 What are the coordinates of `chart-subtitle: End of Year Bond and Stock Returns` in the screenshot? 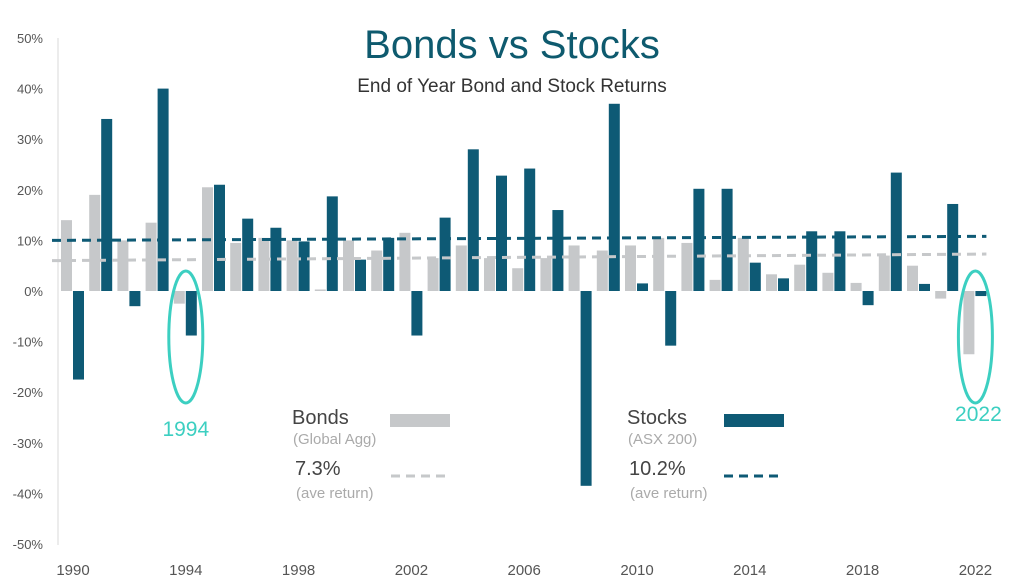 It's located at (512, 86).